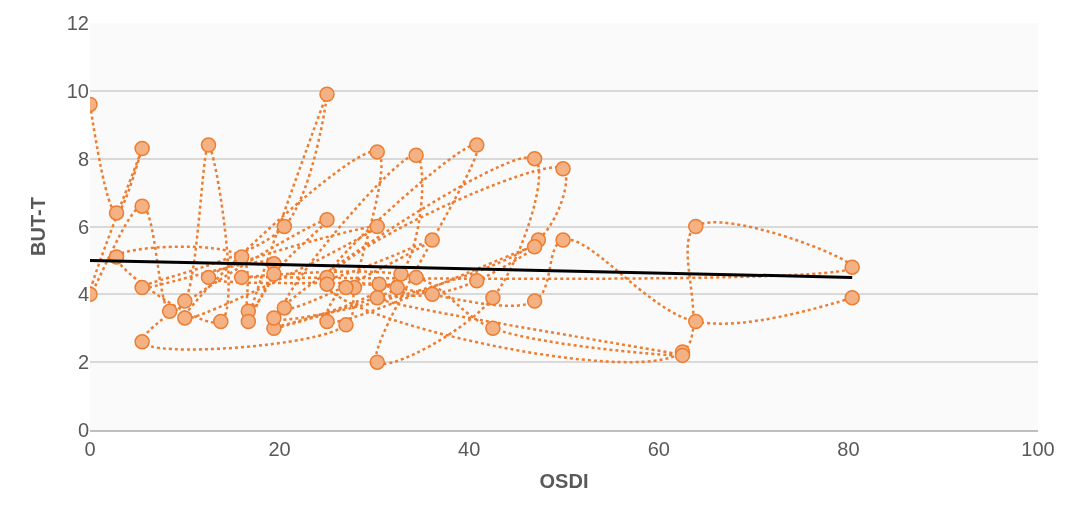  I want to click on y-tick-label: 0, so click(83, 430).